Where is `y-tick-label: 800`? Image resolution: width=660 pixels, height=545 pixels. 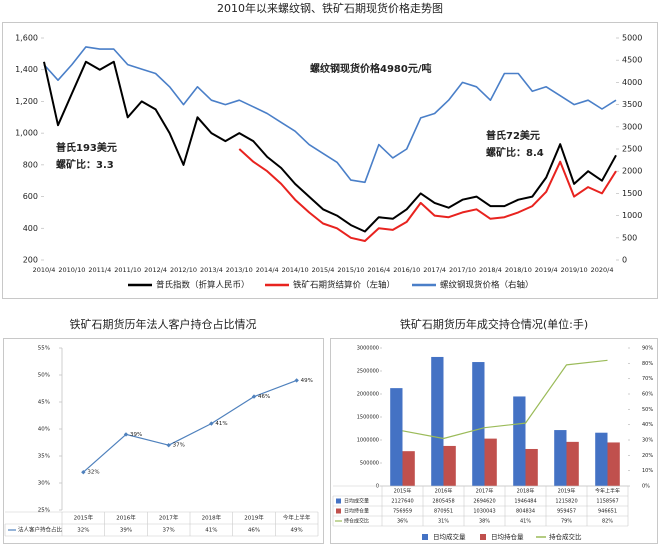 y-tick-label: 800 is located at coordinates (30, 164).